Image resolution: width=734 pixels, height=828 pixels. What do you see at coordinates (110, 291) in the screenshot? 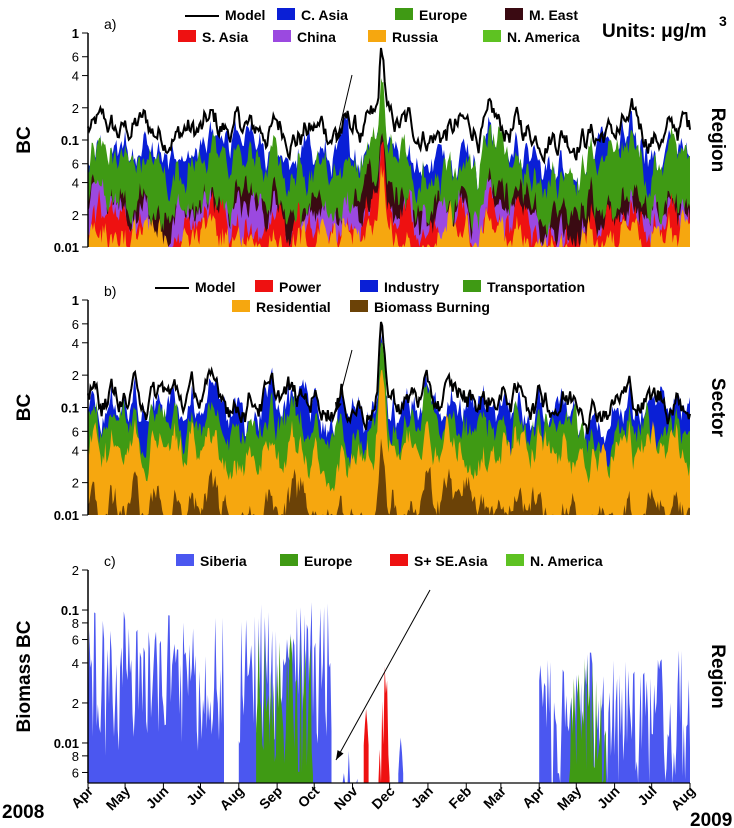
I see `panel-label: b)` at bounding box center [110, 291].